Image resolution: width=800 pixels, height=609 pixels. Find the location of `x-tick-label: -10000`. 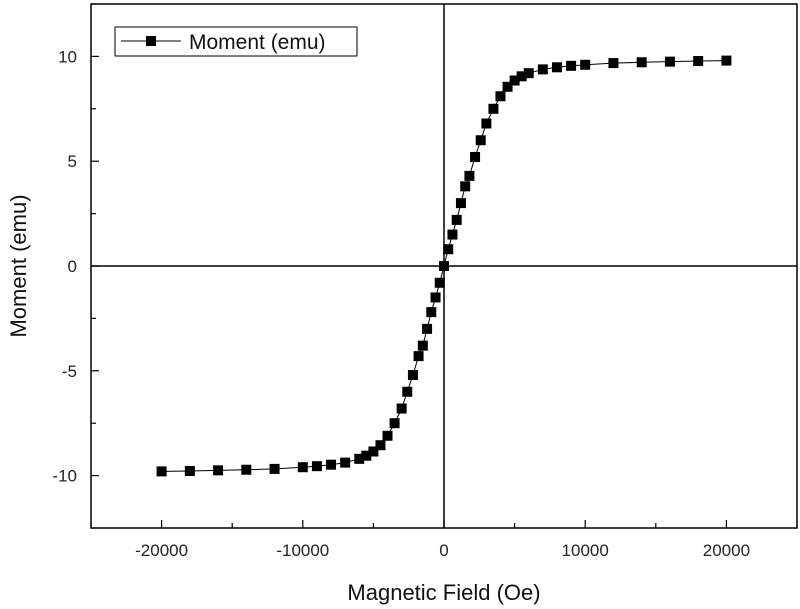

x-tick-label: -10000 is located at coordinates (302, 550).